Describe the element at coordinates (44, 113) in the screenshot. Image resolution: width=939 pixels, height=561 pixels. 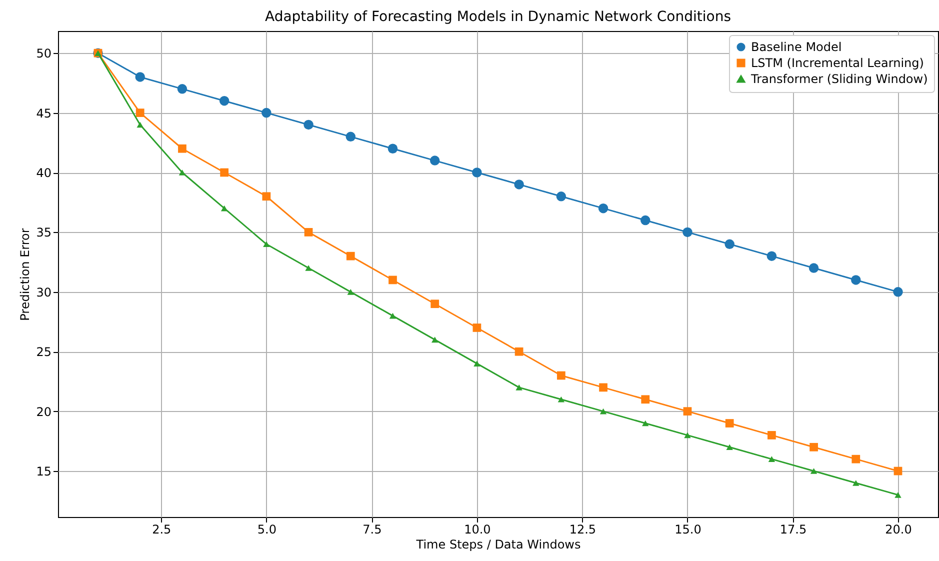
I see `y-tick-label: 45` at that location.